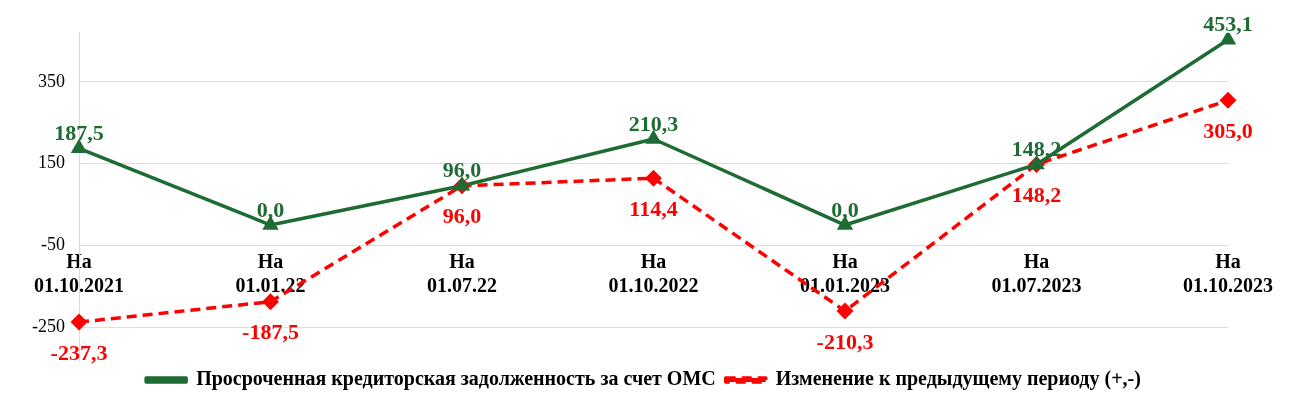  Describe the element at coordinates (79, 133) in the screenshot. I see `data-label: 187,5` at that location.